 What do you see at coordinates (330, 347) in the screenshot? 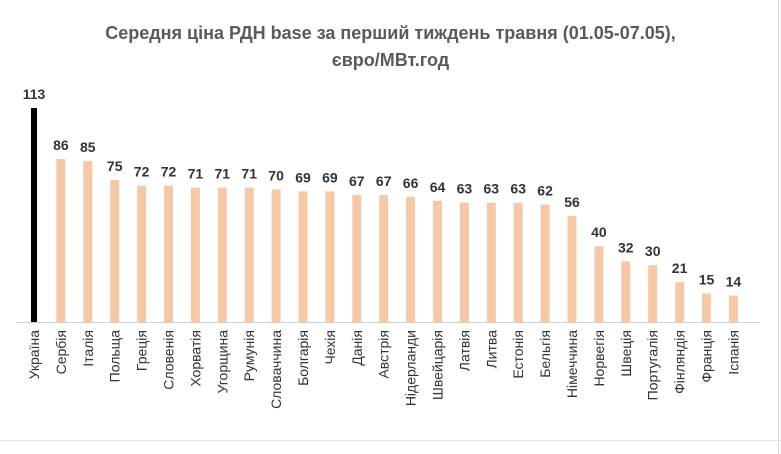
I see `category-label: Чехія` at bounding box center [330, 347].